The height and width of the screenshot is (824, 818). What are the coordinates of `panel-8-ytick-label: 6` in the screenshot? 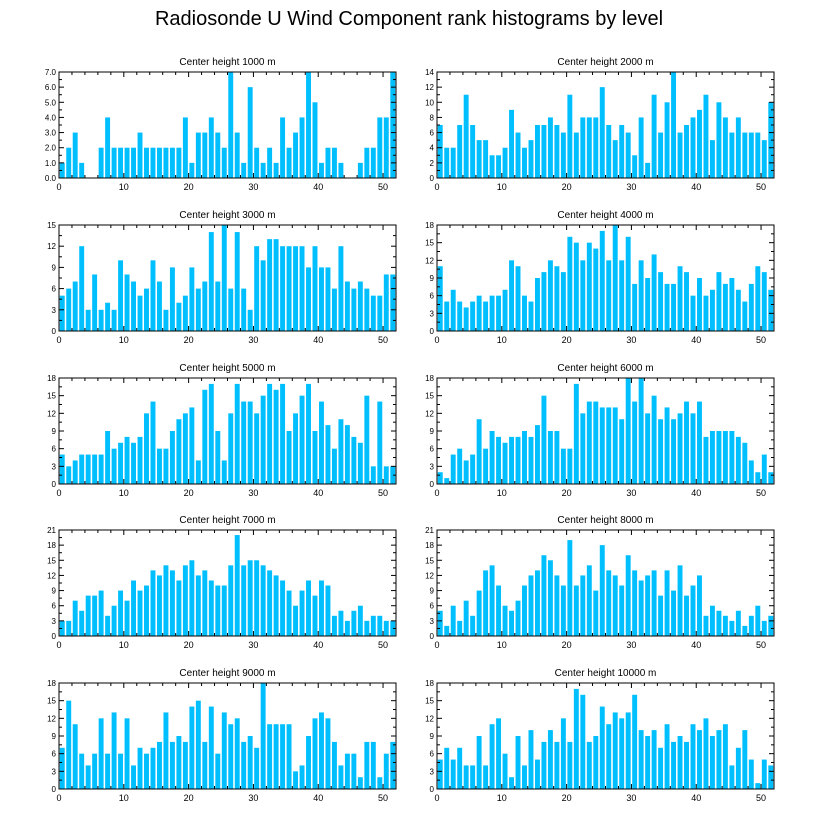 It's located at (432, 606).